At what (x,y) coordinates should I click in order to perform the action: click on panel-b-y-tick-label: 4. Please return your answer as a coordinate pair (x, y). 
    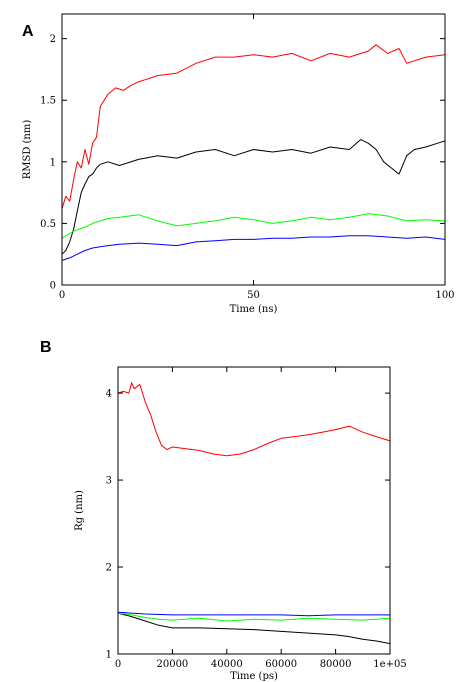
    Looking at the image, I should click on (109, 394).